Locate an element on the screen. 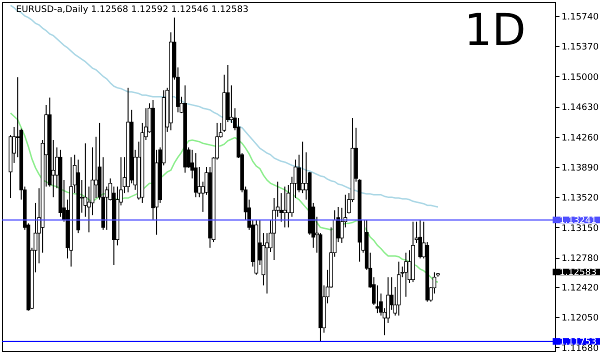 The image size is (600, 356). y-tick-label: 1.14260 is located at coordinates (580, 138).